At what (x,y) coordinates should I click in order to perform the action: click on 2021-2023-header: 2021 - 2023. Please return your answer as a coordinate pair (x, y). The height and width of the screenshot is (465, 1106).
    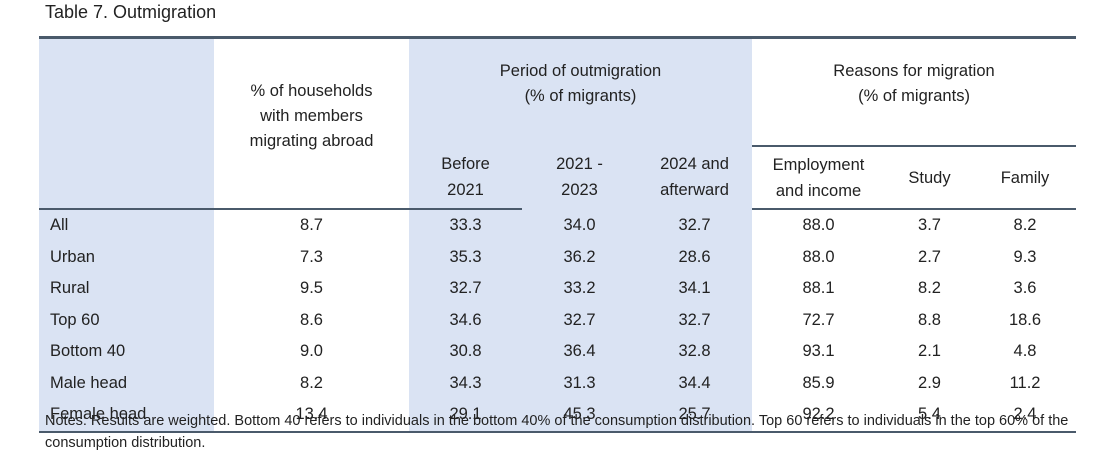
    Looking at the image, I should click on (579, 178).